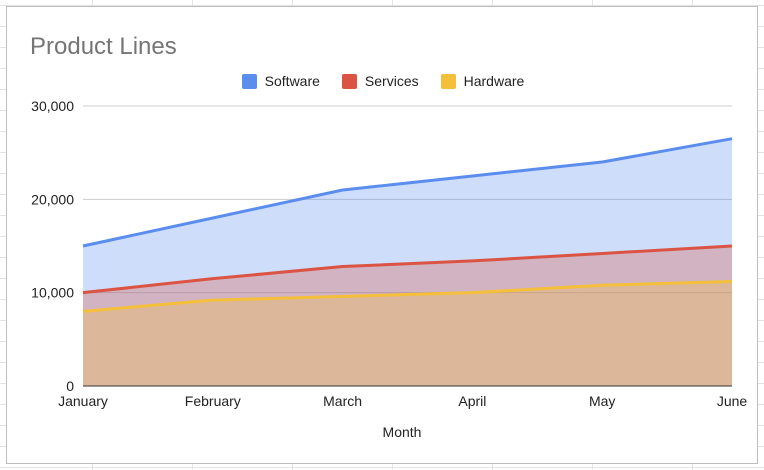 The image size is (764, 470). I want to click on chart-legend: Software Services Hardware, so click(383, 81).